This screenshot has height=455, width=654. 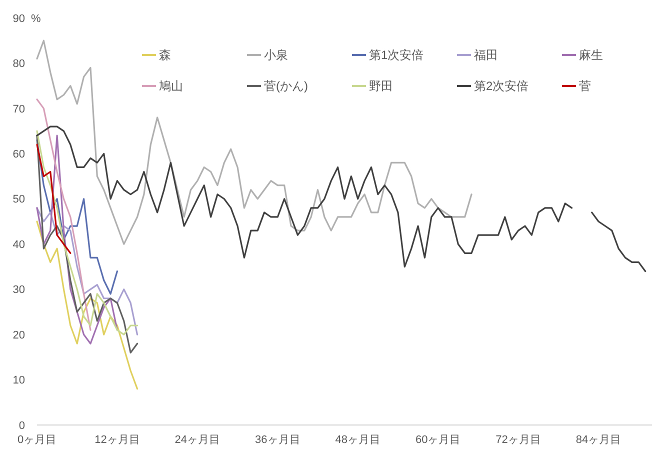 What do you see at coordinates (396, 55) in the screenshot?
I see `legend-label: 第1次安倍` at bounding box center [396, 55].